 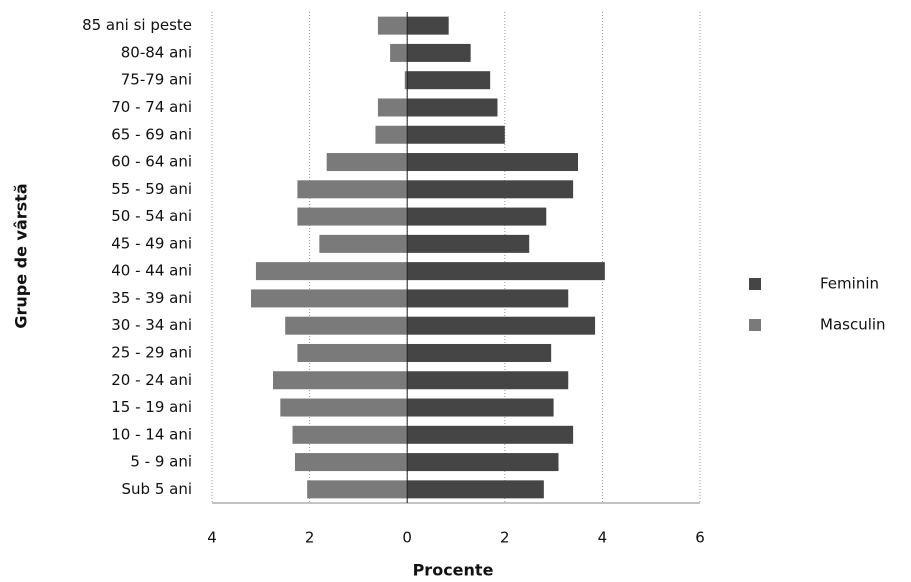 I want to click on y-tick-label: 20 - 24 ani, so click(x=151, y=380).